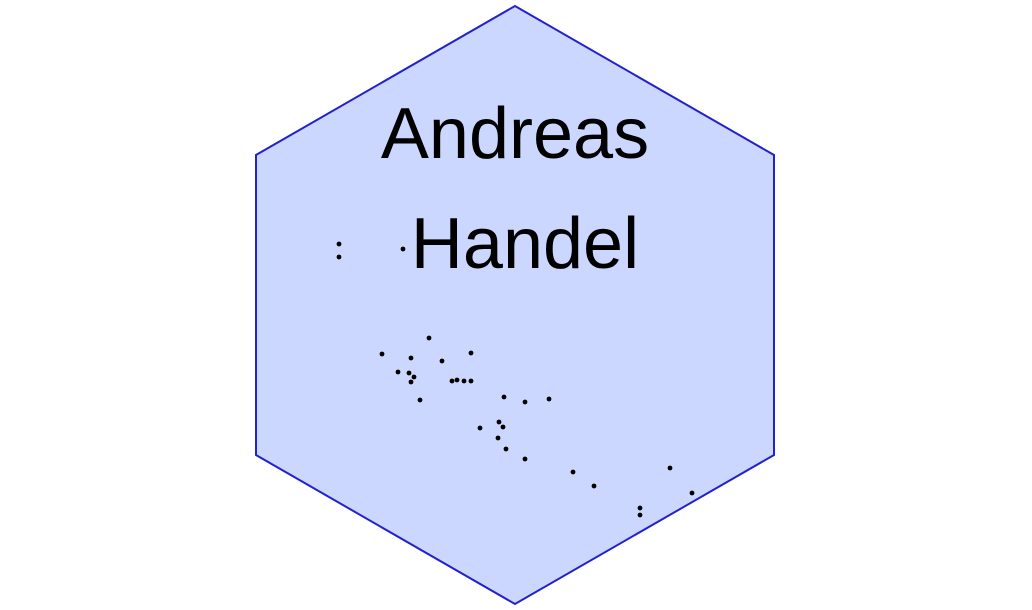 This screenshot has width=1032, height=610. I want to click on name-line-2: Handel, so click(525, 244).